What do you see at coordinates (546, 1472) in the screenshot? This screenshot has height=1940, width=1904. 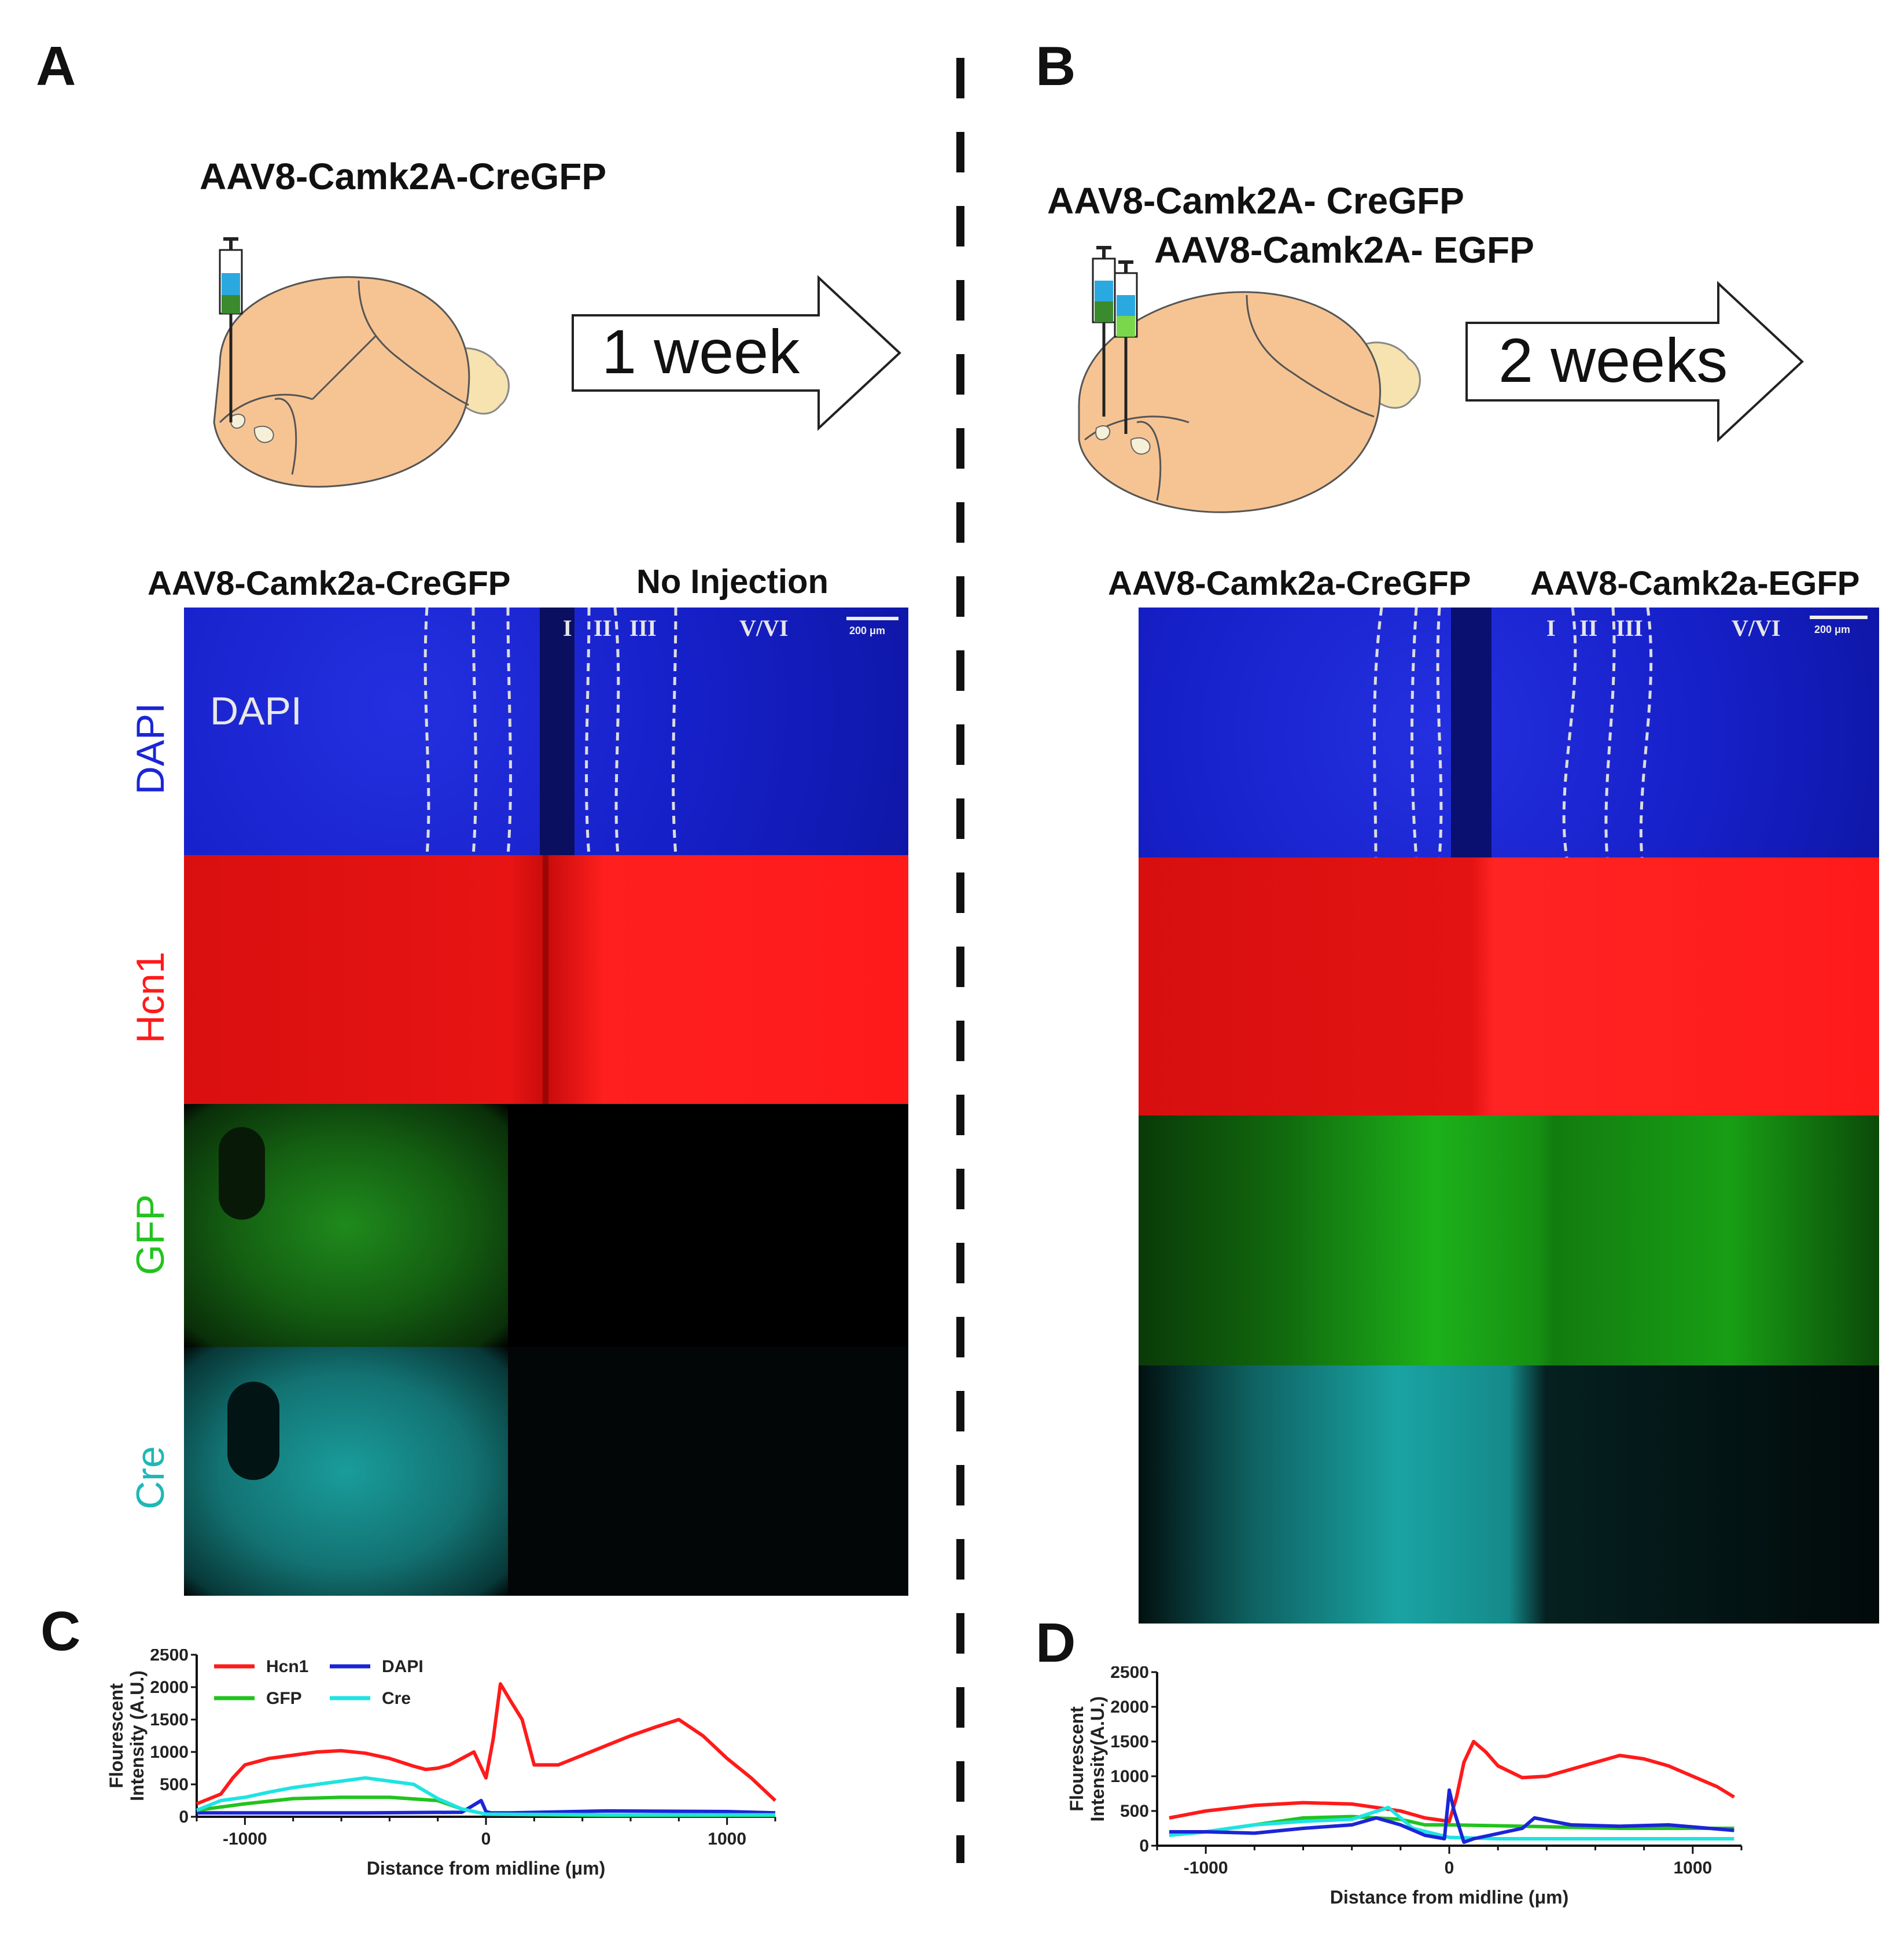 I see `micrograph-a-cre` at bounding box center [546, 1472].